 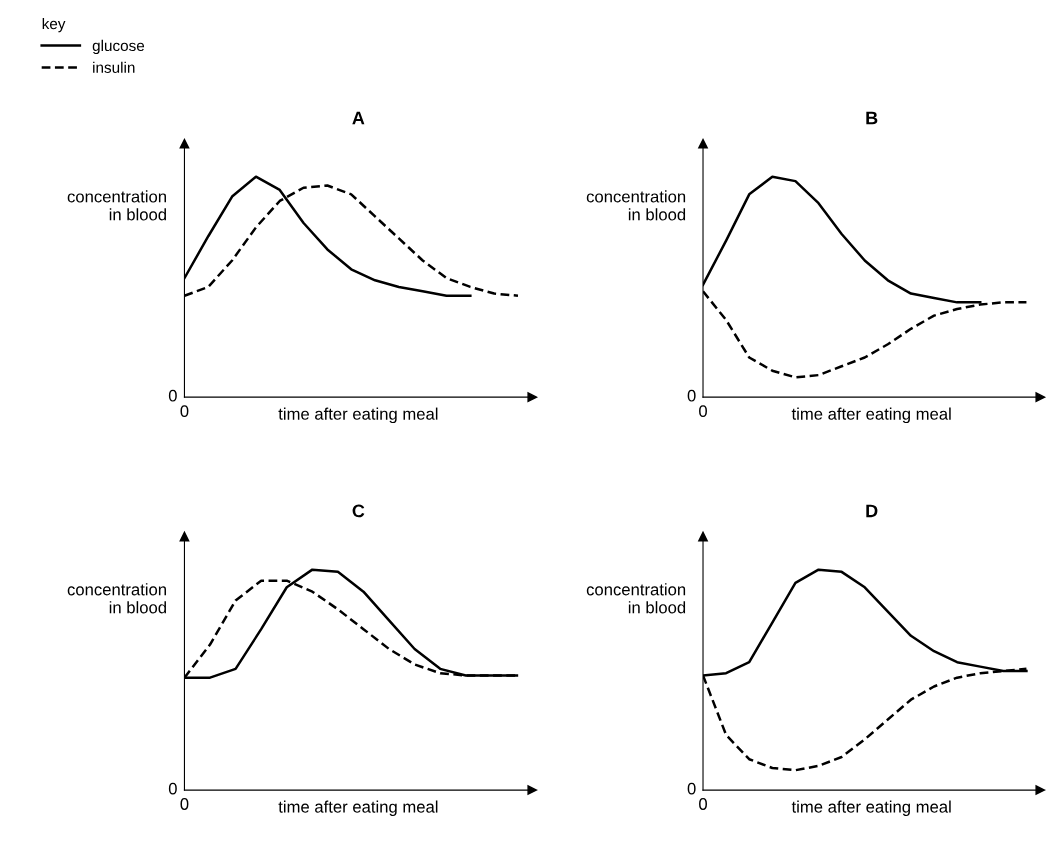 What do you see at coordinates (114, 67) in the screenshot?
I see `legend-label: insulin` at bounding box center [114, 67].